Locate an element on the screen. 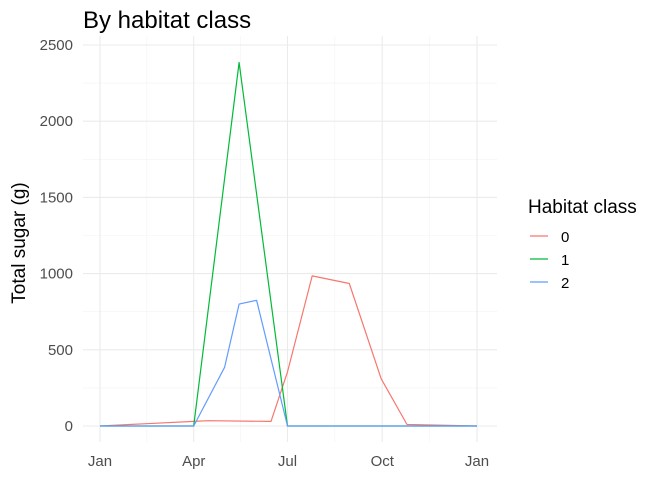  x-tick-label: Oct is located at coordinates (383, 461).